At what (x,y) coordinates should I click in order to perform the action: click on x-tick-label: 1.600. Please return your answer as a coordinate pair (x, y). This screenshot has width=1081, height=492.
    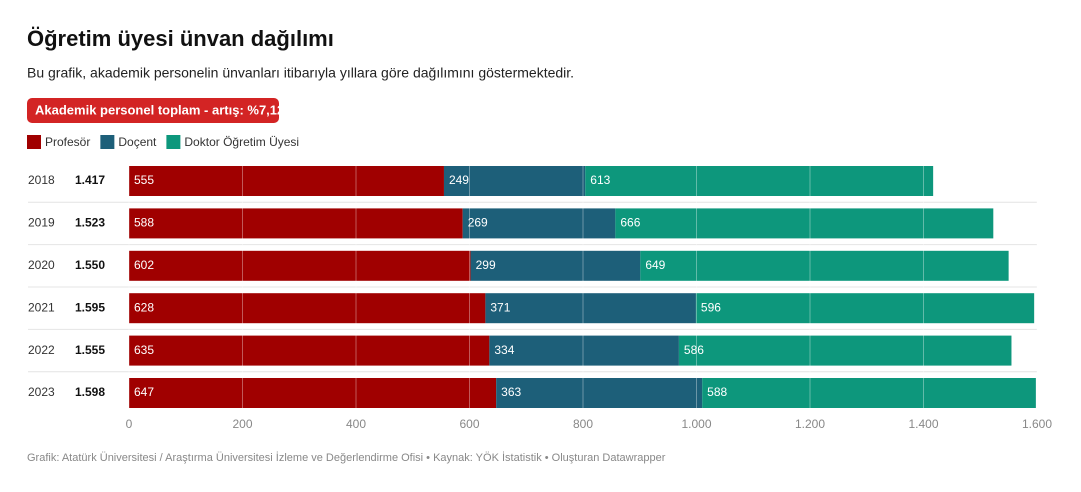
    Looking at the image, I should click on (1037, 424).